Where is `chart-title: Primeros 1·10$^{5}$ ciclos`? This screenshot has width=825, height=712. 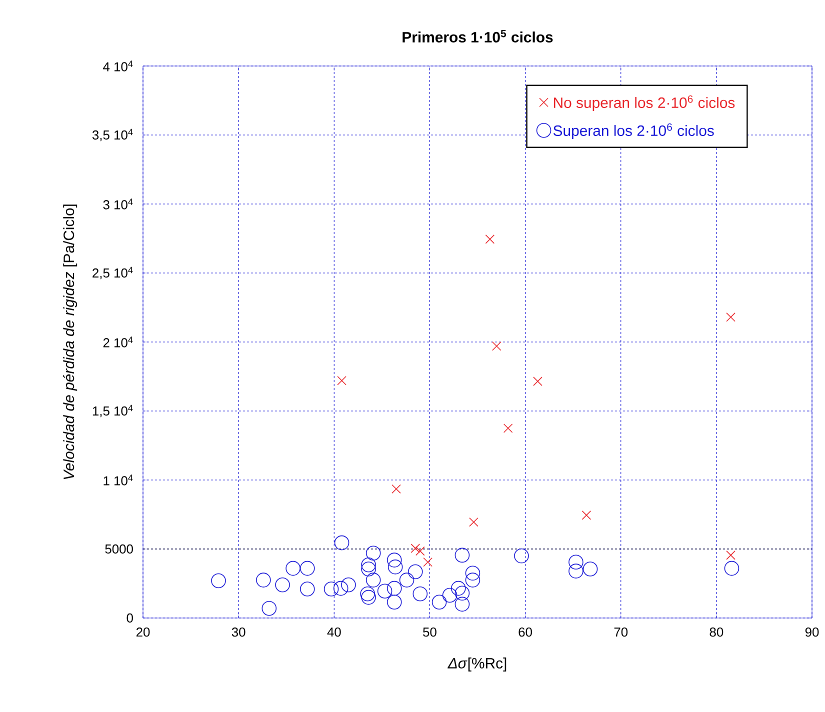 chart-title: Primeros 1·10$^{5}$ ciclos is located at coordinates (477, 36).